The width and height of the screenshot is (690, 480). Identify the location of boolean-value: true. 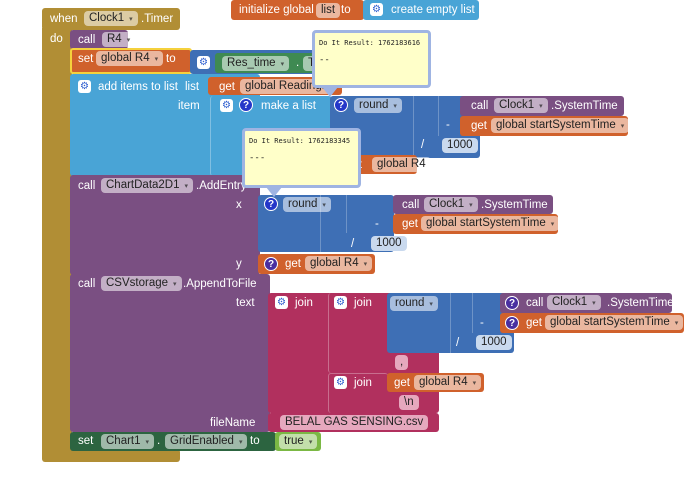
(294, 441).